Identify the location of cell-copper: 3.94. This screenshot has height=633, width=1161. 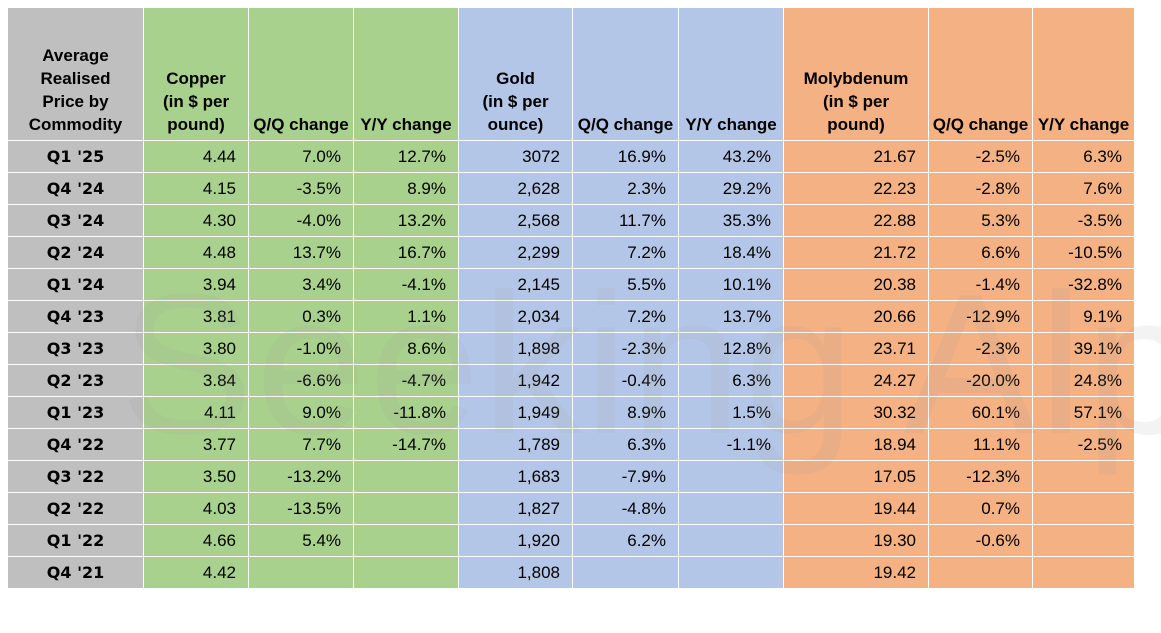
(196, 284).